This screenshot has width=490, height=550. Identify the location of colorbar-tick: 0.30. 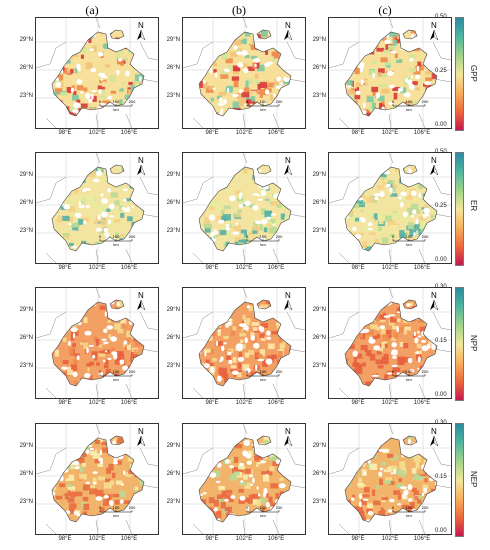
(441, 287).